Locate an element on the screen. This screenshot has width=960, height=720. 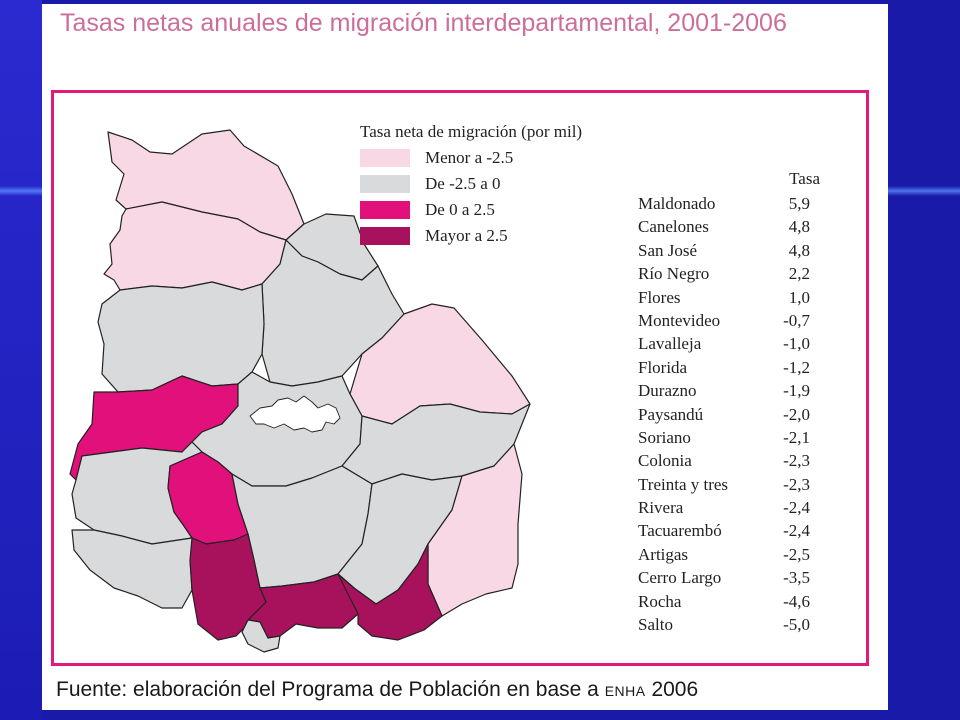
legend-item: Mayor a 2.5 is located at coordinates (471, 236).